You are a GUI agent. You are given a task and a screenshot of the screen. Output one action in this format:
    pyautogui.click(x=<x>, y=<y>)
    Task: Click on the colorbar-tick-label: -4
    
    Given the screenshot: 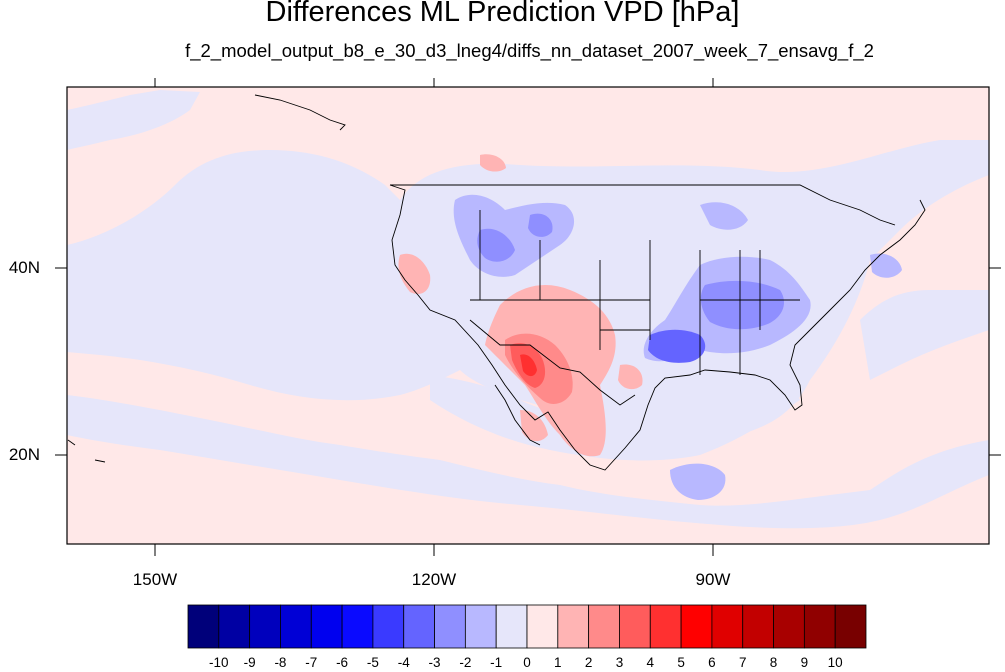 What is the action you would take?
    pyautogui.click(x=403, y=662)
    